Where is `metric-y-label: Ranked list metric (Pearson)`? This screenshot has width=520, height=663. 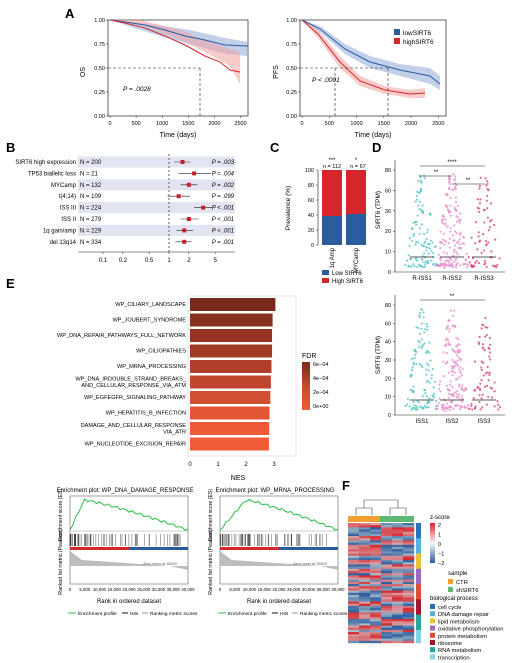
metric-y-label: Ranked list metric (Pearson) is located at coordinates (61, 562).